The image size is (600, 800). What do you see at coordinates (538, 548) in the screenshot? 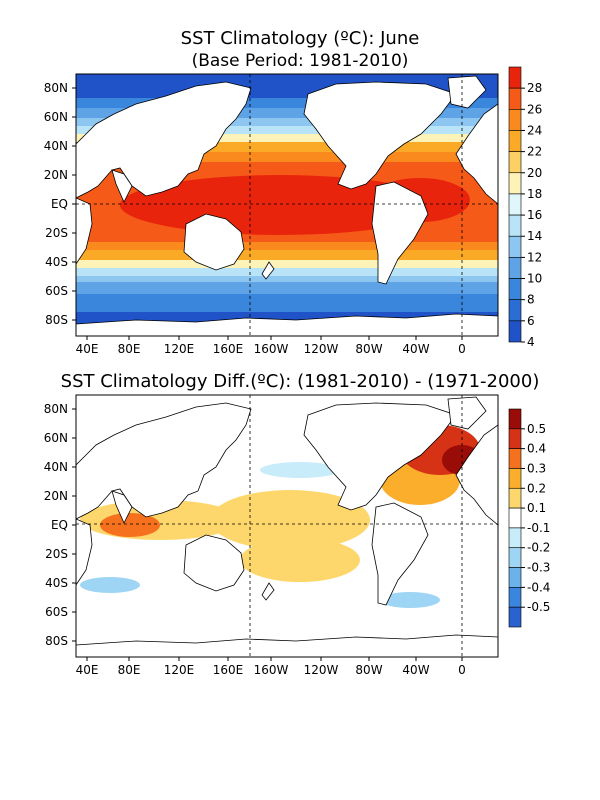
I see `panel2-colorbar-label: -0.2` at bounding box center [538, 548].